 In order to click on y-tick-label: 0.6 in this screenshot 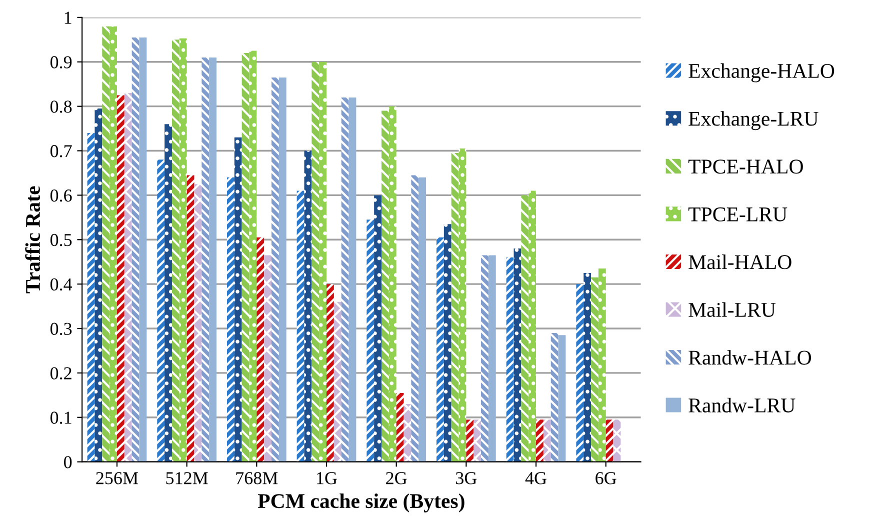, I will do `click(61, 195)`.